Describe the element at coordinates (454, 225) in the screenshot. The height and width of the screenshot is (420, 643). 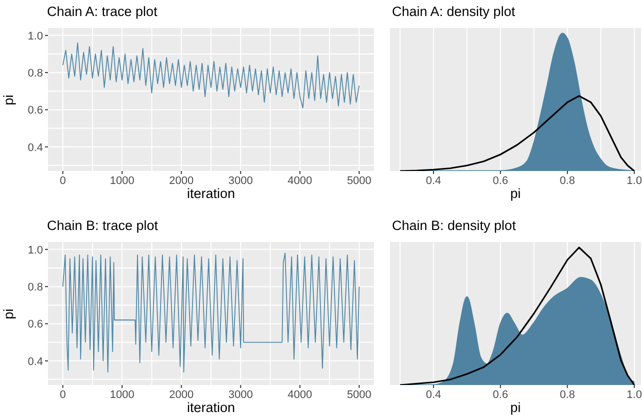
I see `chart-title: Chain B: density plot` at that location.